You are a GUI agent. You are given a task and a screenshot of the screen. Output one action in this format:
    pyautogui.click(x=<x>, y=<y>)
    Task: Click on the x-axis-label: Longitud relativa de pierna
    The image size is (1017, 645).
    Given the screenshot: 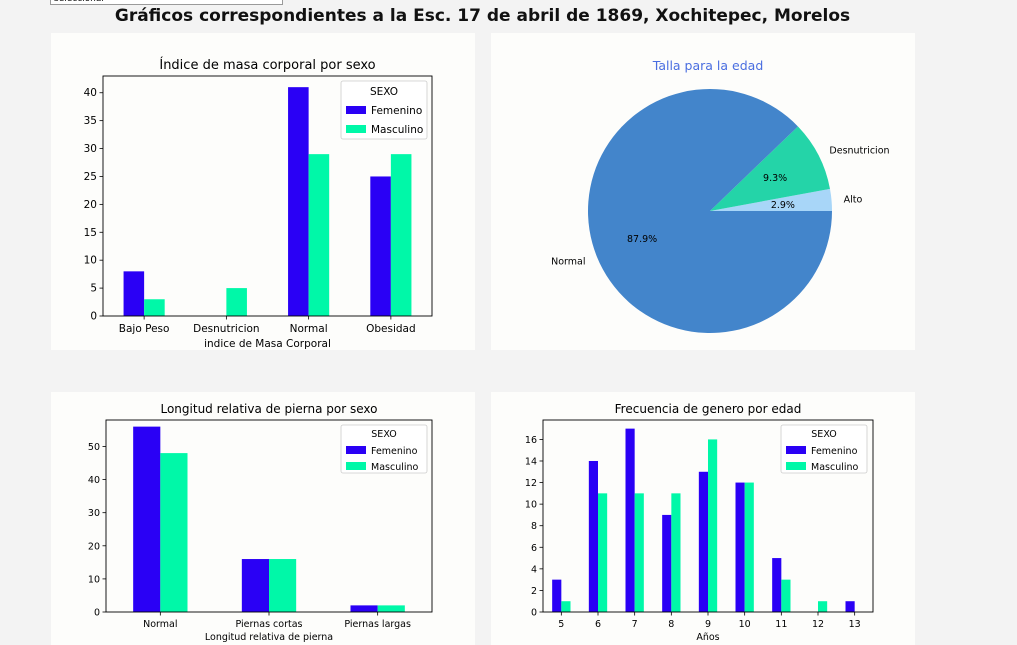 What is the action you would take?
    pyautogui.click(x=269, y=637)
    